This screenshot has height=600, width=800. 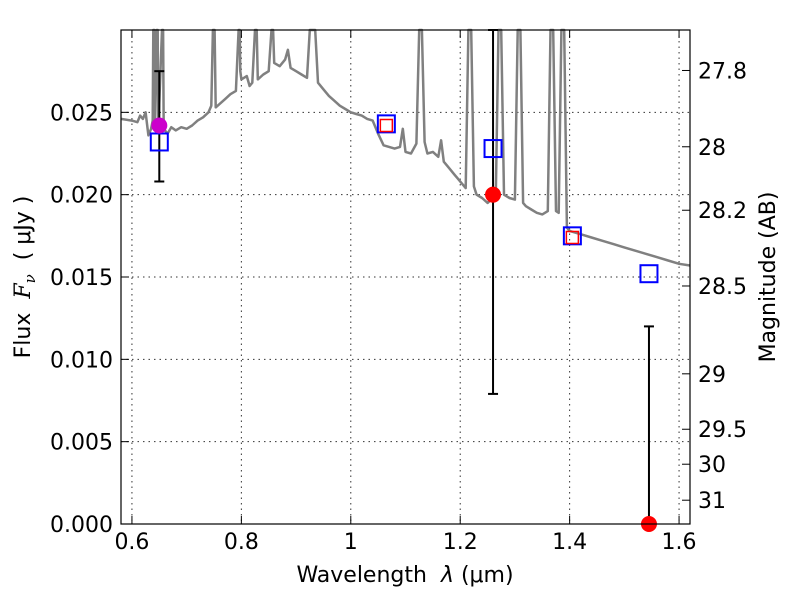 I want to click on x-tick-label: 1.4, so click(x=569, y=542).